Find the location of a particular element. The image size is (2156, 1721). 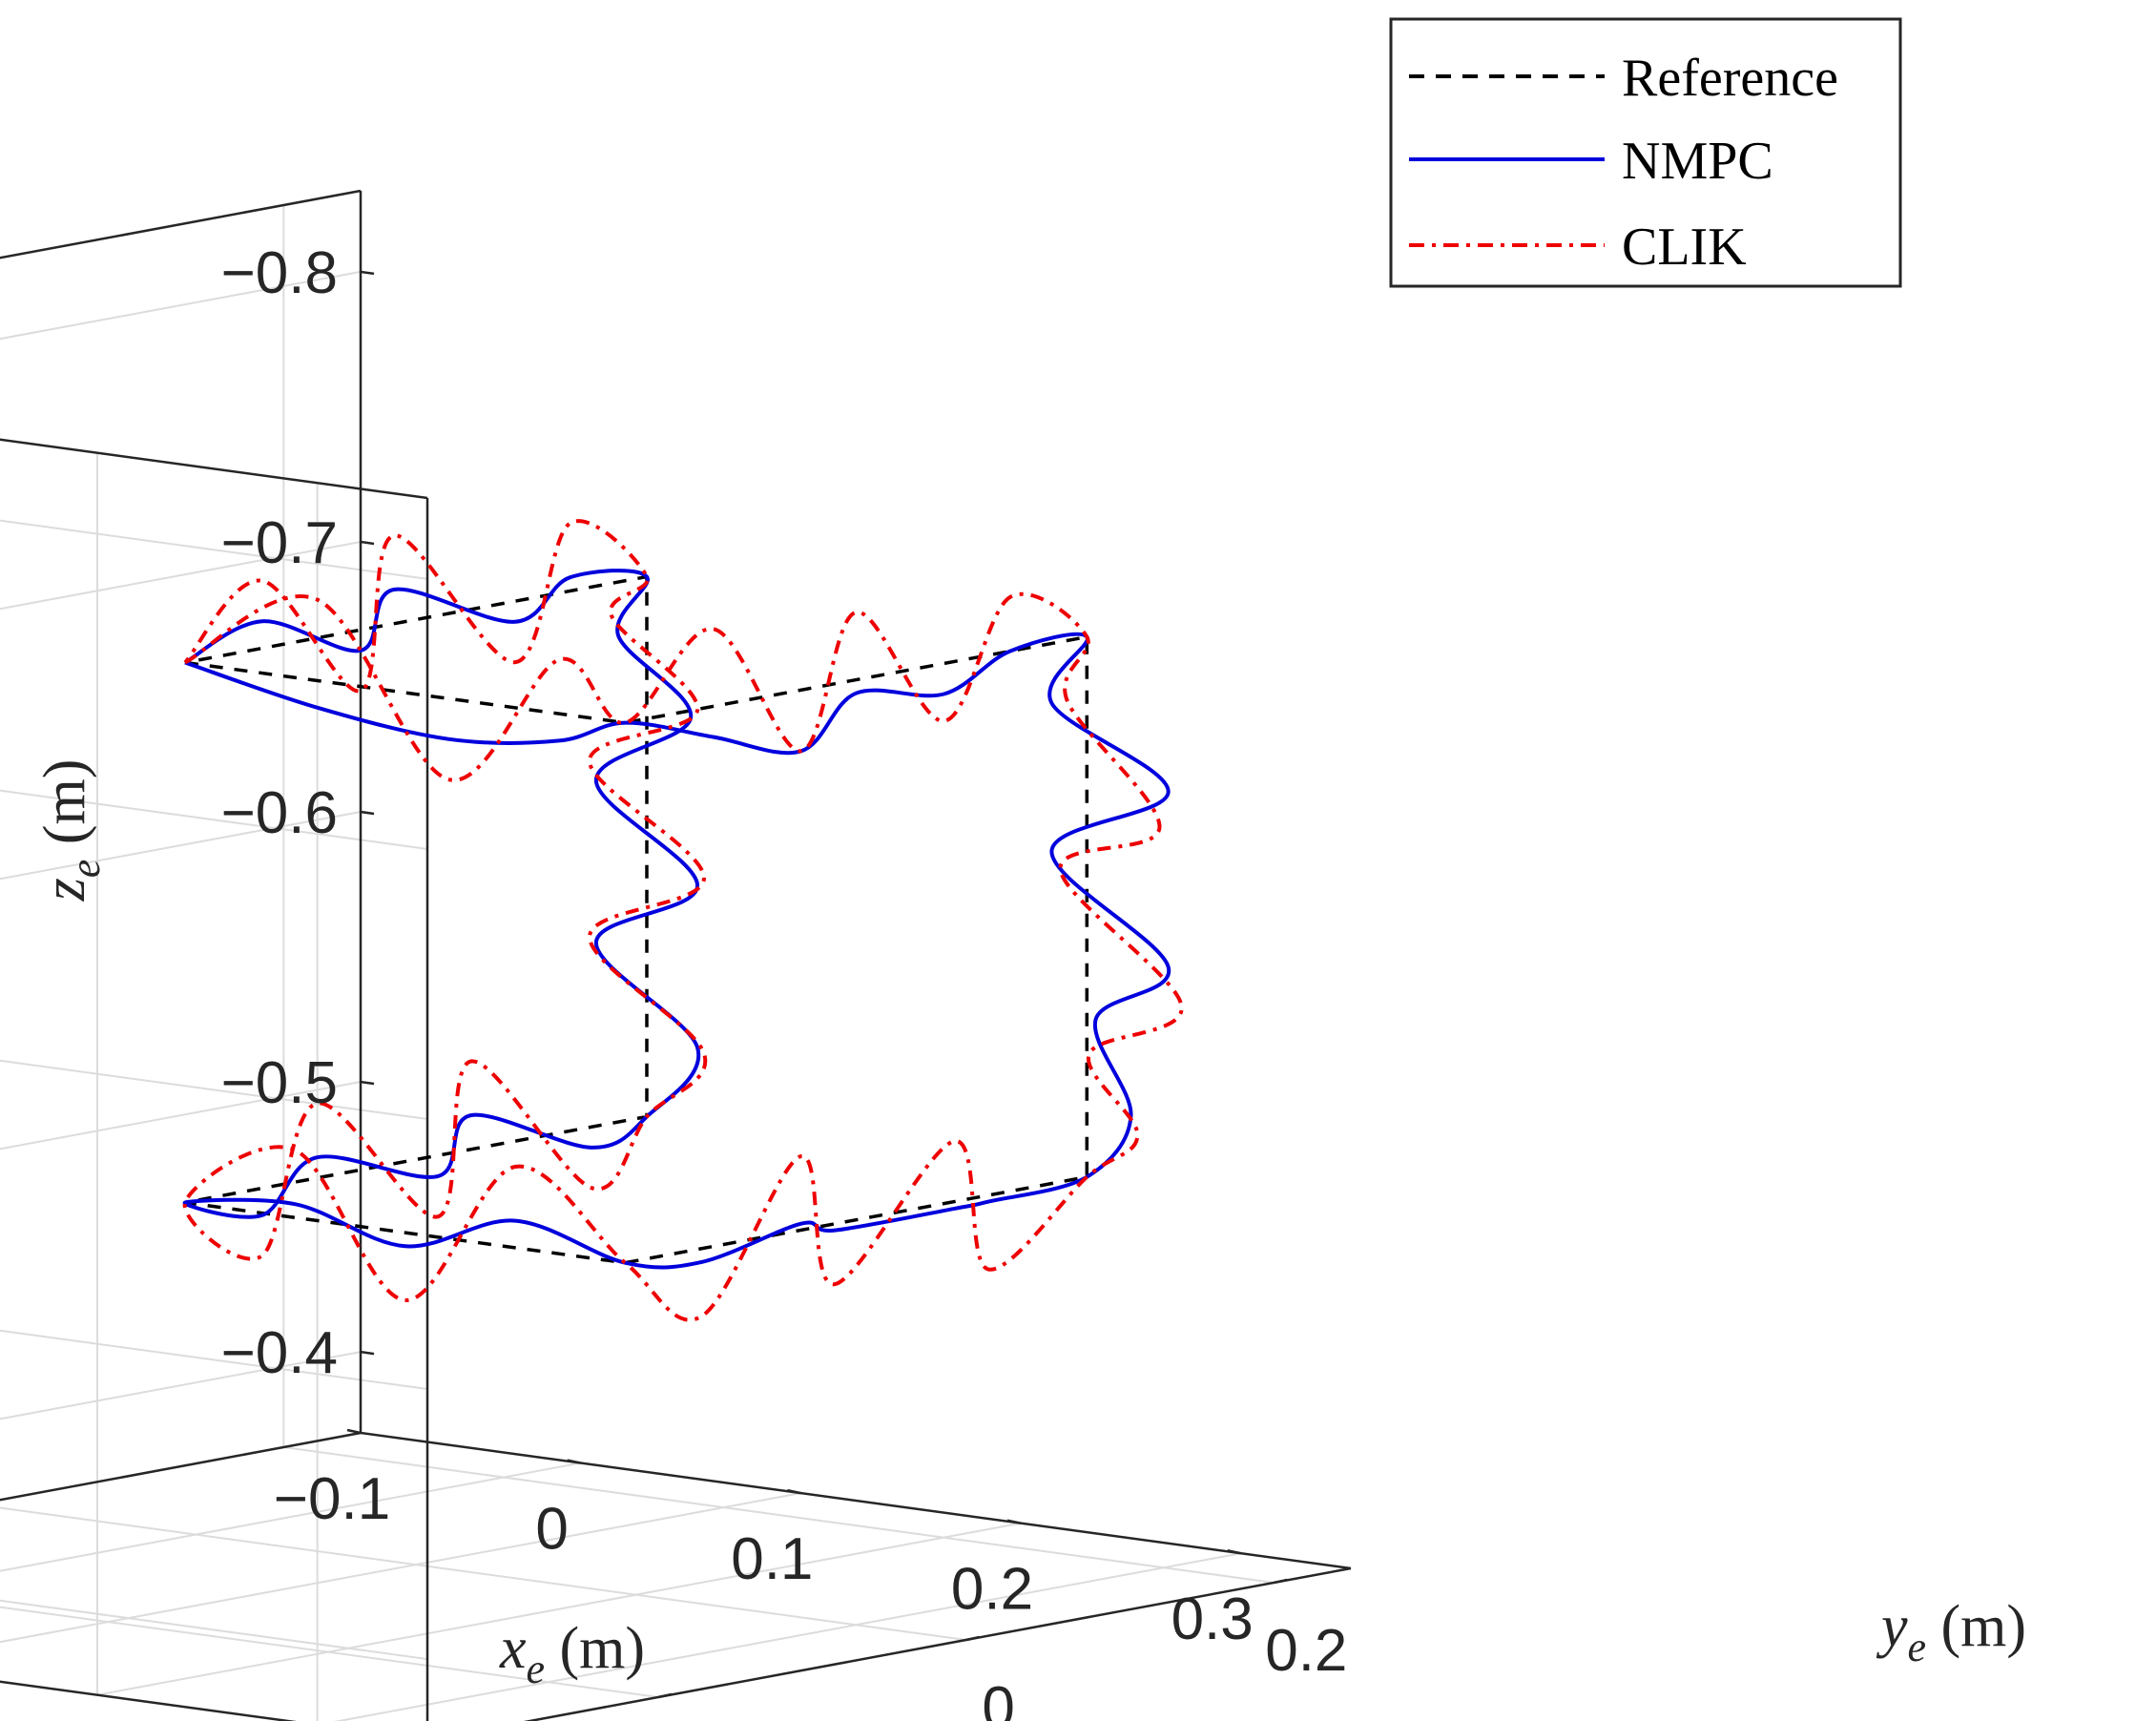

y-axis-label: ye (m) is located at coordinates (1951, 1632).